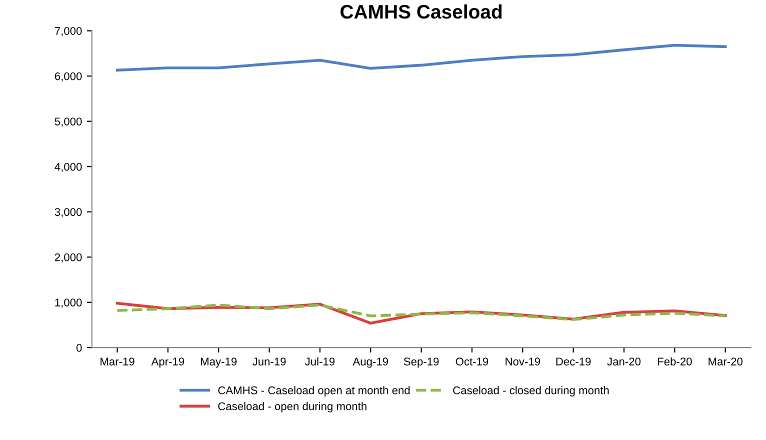 Image resolution: width=766 pixels, height=440 pixels. I want to click on legend-label: Caseload - closed during month, so click(531, 391).